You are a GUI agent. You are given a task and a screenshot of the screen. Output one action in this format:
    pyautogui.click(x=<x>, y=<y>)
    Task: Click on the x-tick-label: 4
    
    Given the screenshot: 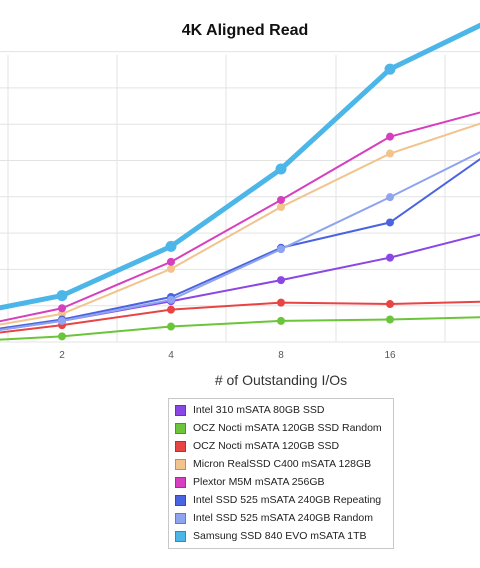 What is the action you would take?
    pyautogui.click(x=171, y=355)
    